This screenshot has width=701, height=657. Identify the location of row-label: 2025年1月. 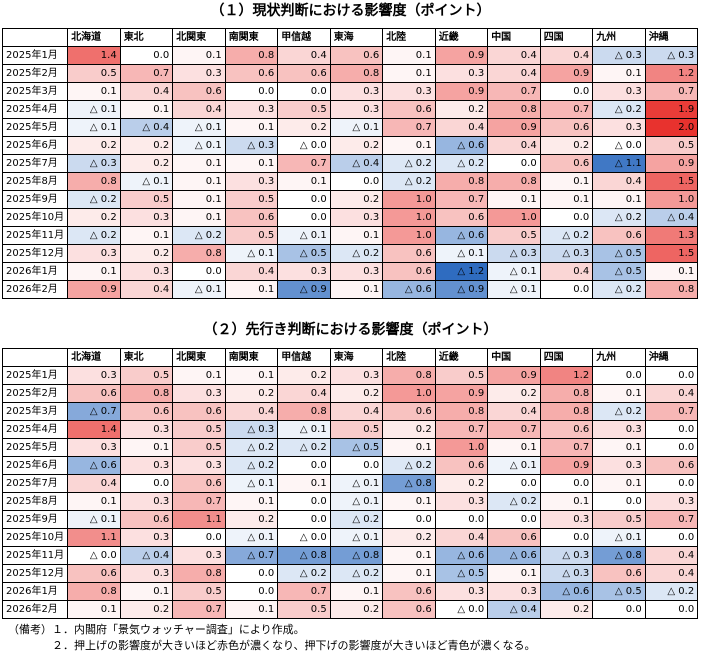
(35, 55).